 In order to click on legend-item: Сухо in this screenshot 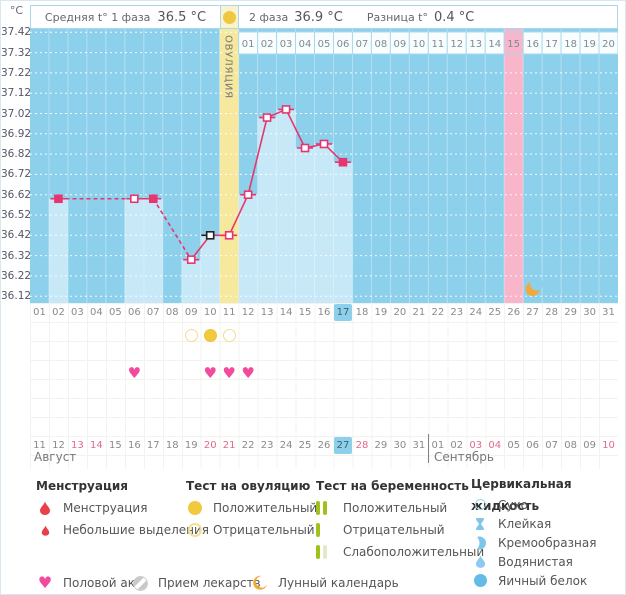, I will do `click(548, 504)`.